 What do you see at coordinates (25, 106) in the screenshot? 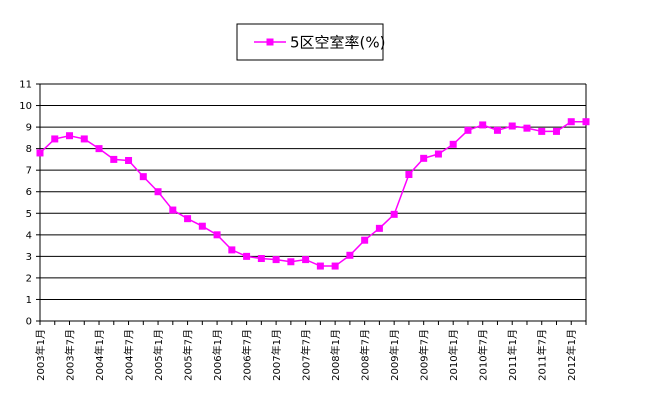
I see `y-tick-label: 10` at bounding box center [25, 106].